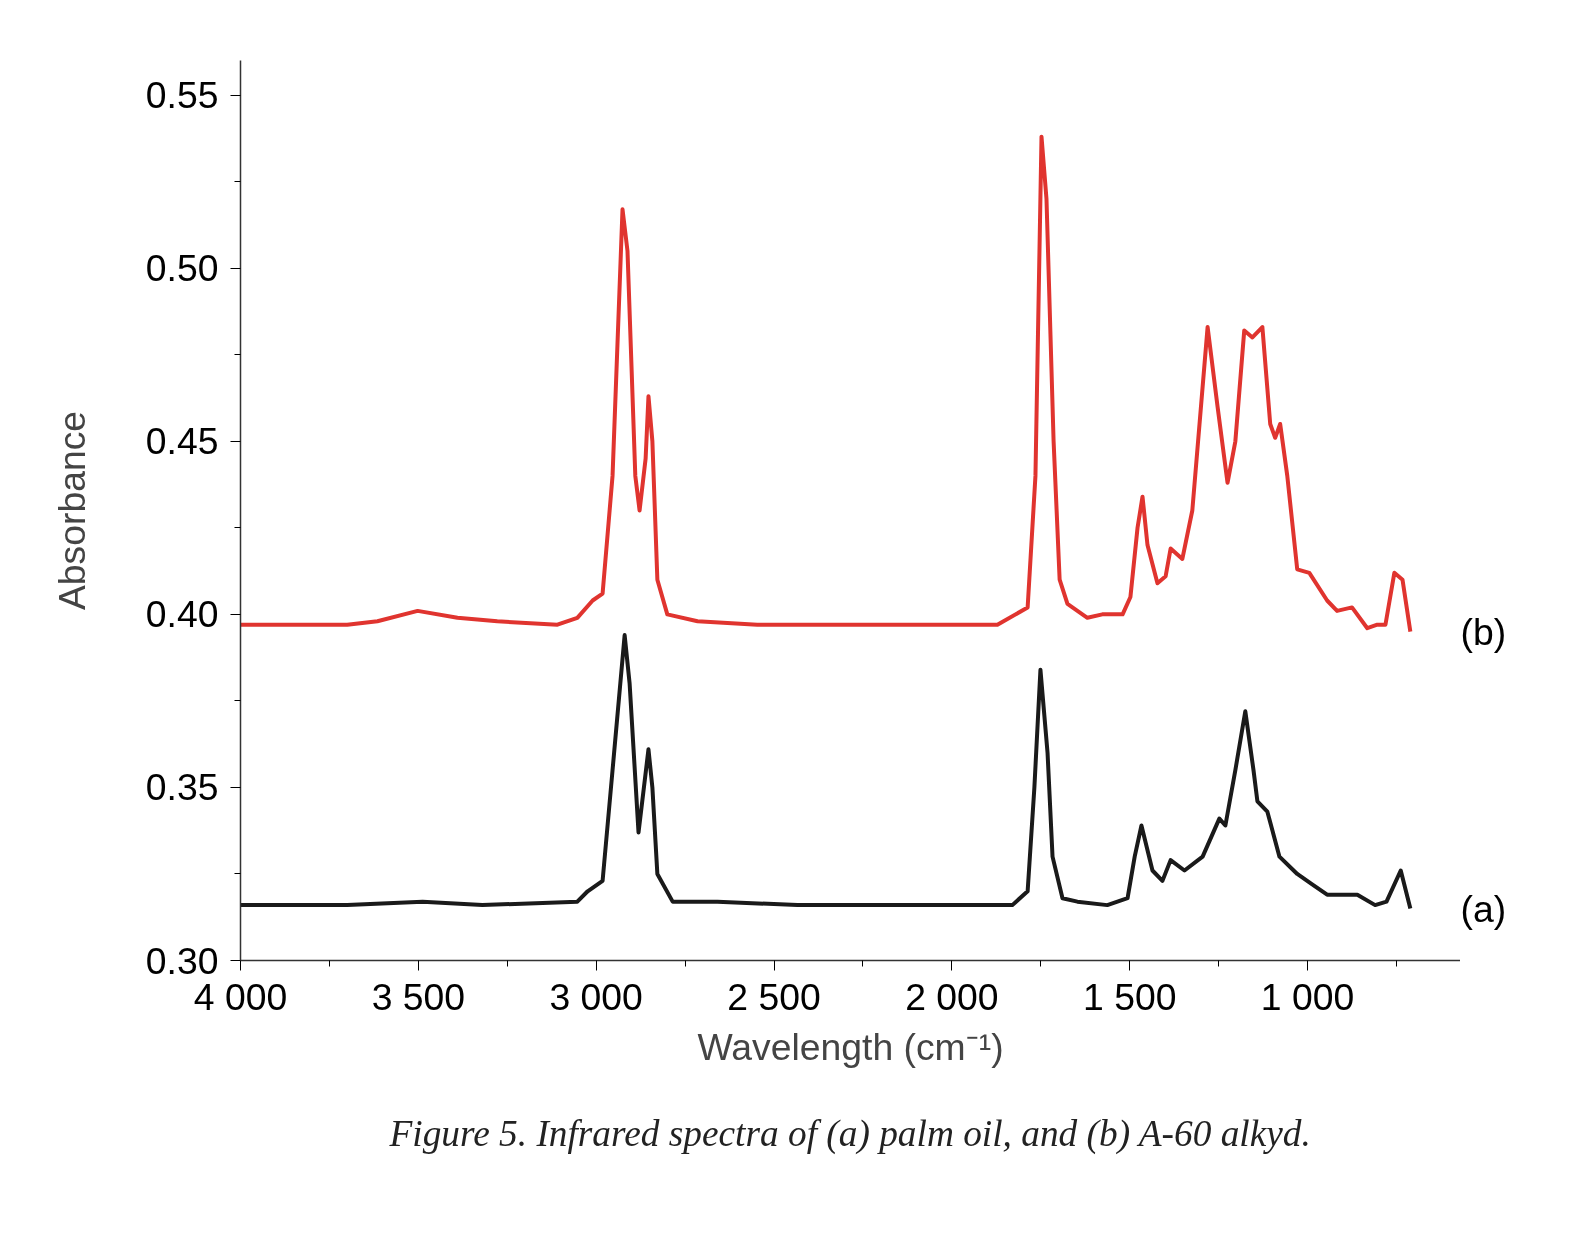 The image size is (1584, 1238). What do you see at coordinates (1483, 631) in the screenshot?
I see `series-label: (b)` at bounding box center [1483, 631].